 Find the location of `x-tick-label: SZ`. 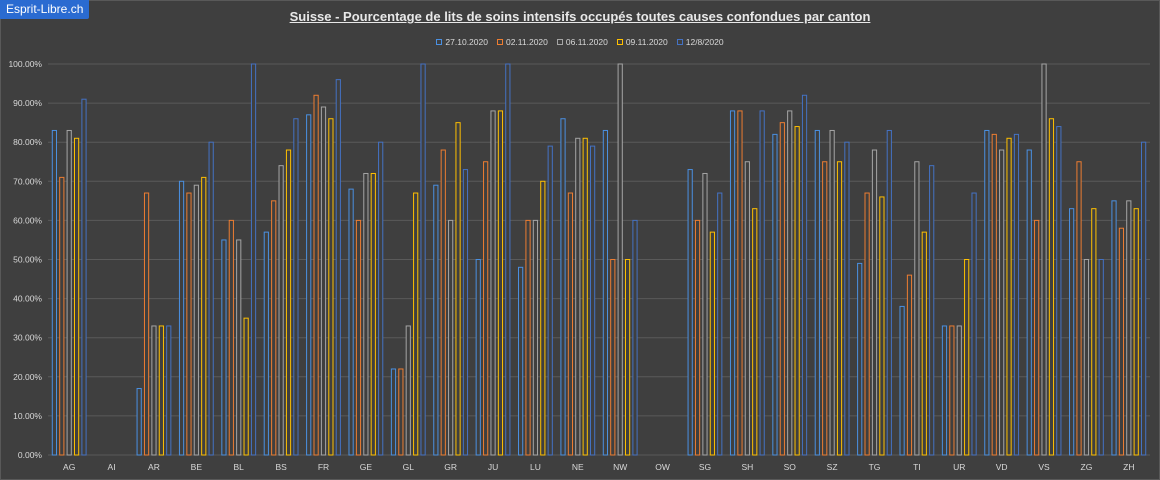

x-tick-label: SZ is located at coordinates (832, 467).